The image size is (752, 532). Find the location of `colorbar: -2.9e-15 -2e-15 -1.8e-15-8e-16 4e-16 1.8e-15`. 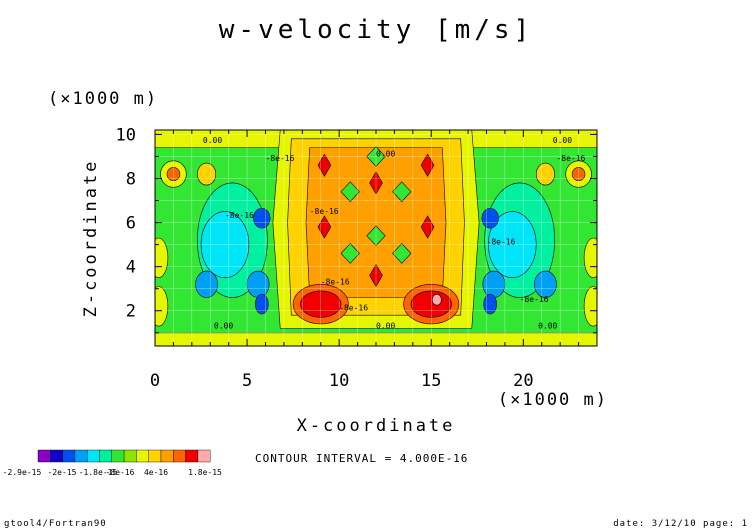

colorbar: -2.9e-15 -2e-15 -1.8e-15-8e-16 4e-16 1.8e-15 is located at coordinates (112, 463).